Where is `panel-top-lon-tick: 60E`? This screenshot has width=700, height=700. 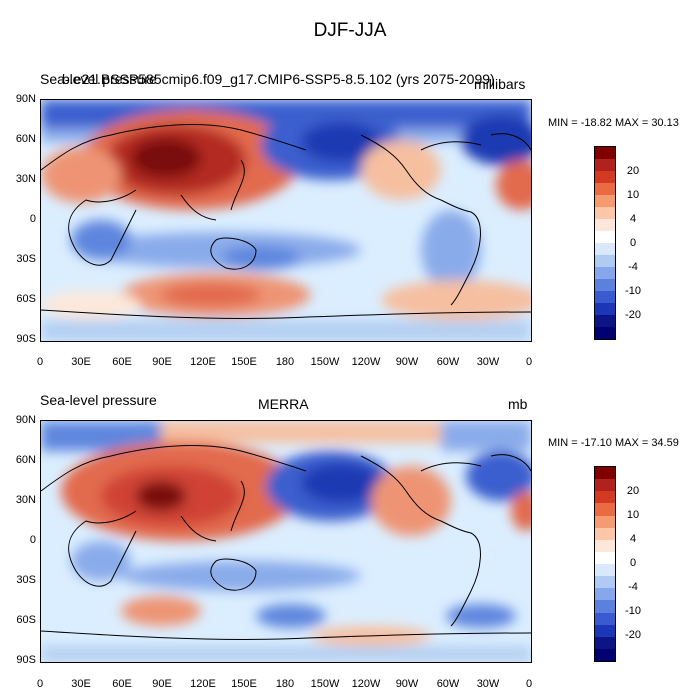
panel-top-lon-tick: 60E is located at coordinates (122, 362).